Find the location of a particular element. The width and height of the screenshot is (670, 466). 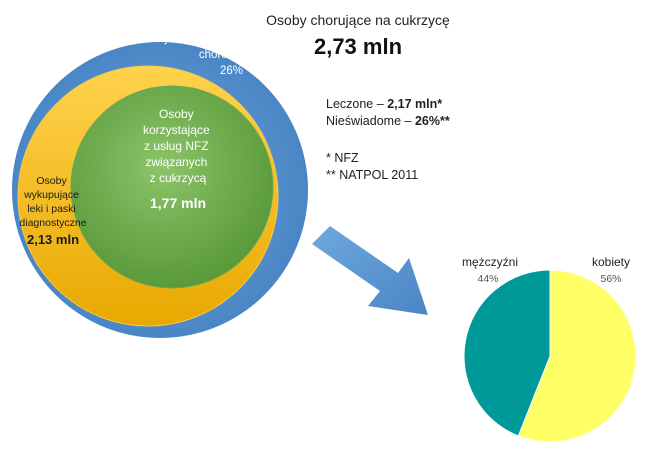

unaware-value: 26%** is located at coordinates (432, 121).